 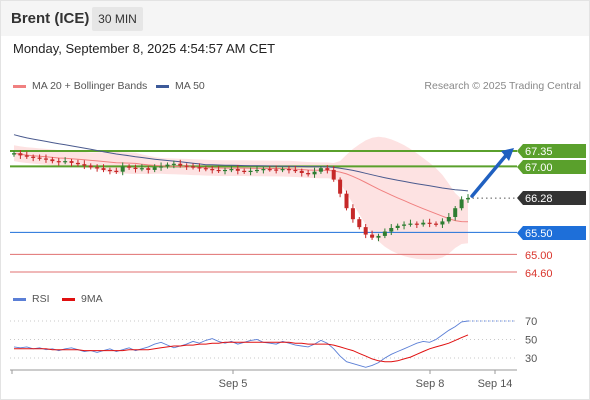 What do you see at coordinates (50, 18) in the screenshot?
I see `instrument-title: Brent (ICE)` at bounding box center [50, 18].